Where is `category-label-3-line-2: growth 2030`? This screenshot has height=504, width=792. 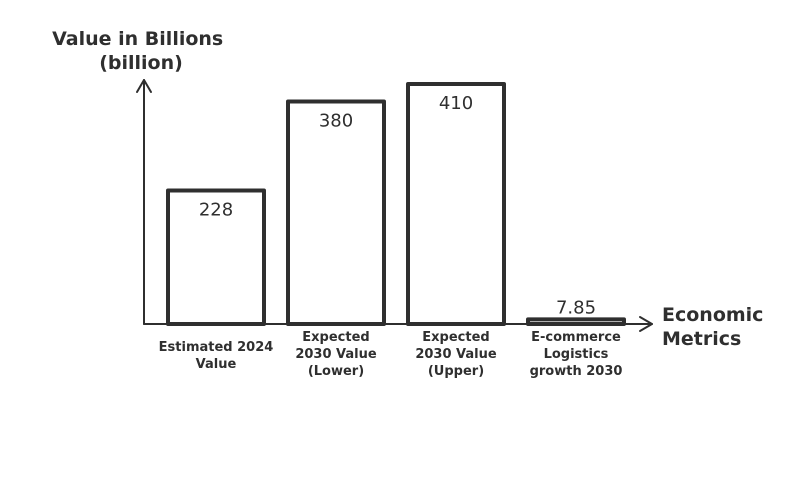
category-label-3-line-2: growth 2030 is located at coordinates (576, 371).